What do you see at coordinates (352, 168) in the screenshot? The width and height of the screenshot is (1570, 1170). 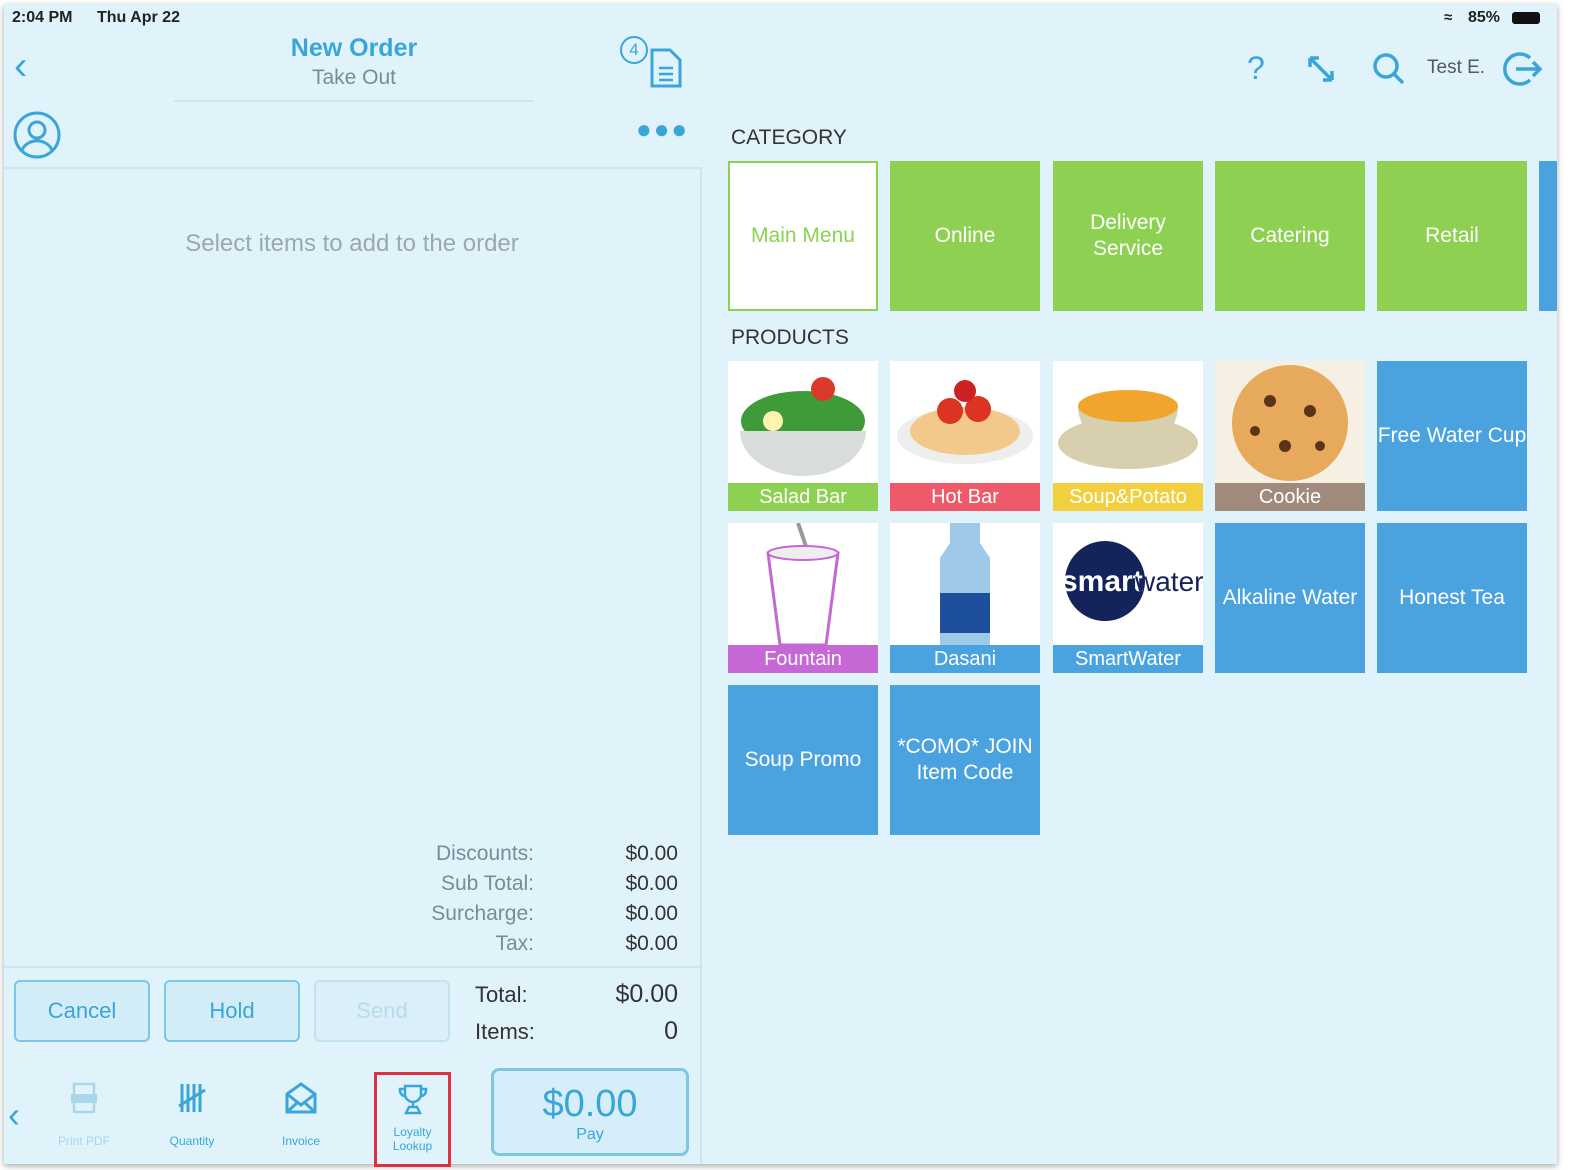 I see `order-divider` at bounding box center [352, 168].